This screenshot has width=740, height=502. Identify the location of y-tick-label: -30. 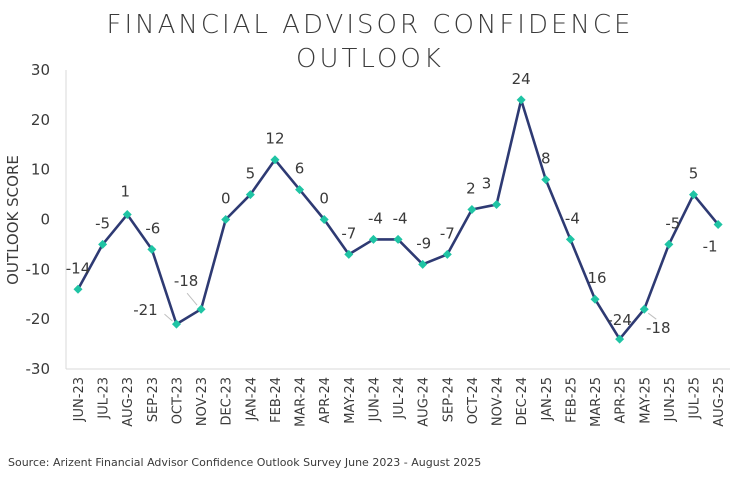
(38, 369).